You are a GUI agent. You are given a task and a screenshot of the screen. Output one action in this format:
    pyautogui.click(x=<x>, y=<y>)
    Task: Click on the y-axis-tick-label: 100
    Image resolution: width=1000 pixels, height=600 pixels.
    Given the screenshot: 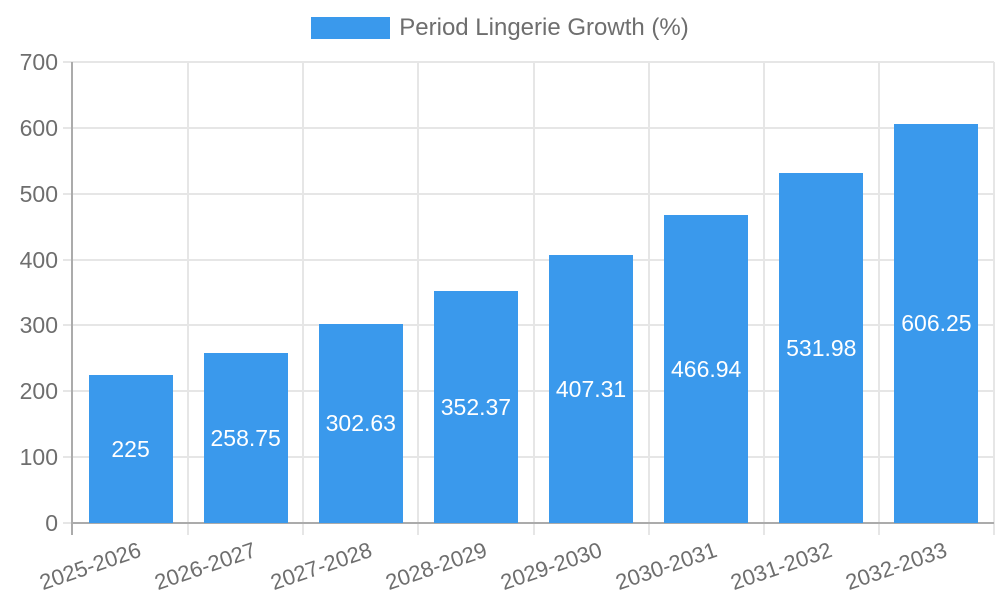 What is the action you would take?
    pyautogui.click(x=38, y=457)
    